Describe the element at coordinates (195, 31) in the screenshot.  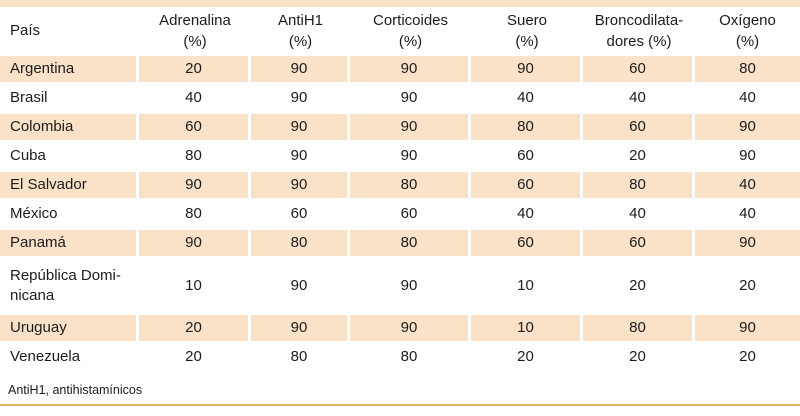
I see `column-header-adrenalina: Adrenalina (%)` at that location.